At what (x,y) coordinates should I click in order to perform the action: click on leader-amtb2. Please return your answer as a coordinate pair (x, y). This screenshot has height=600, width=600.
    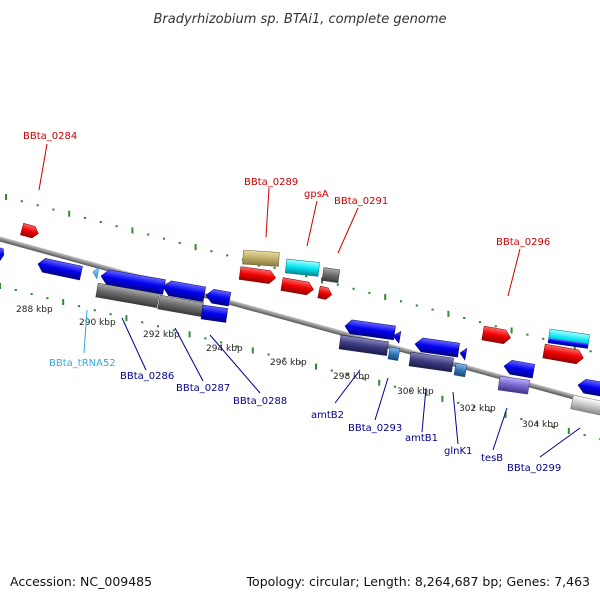
    Looking at the image, I should click on (347, 386).